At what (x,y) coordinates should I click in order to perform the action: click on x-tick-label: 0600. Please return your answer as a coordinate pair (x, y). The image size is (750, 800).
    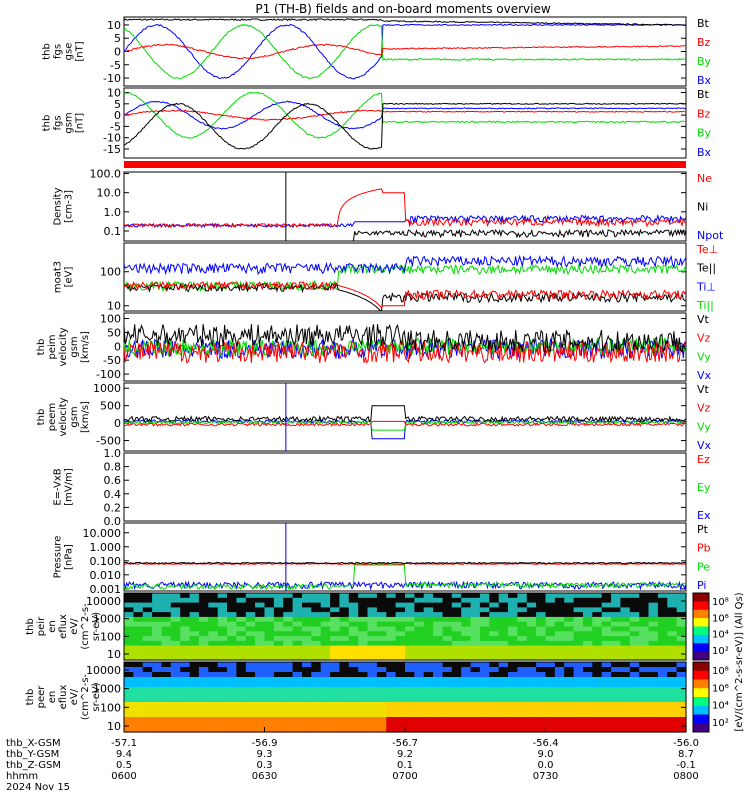
    Looking at the image, I should click on (123, 776).